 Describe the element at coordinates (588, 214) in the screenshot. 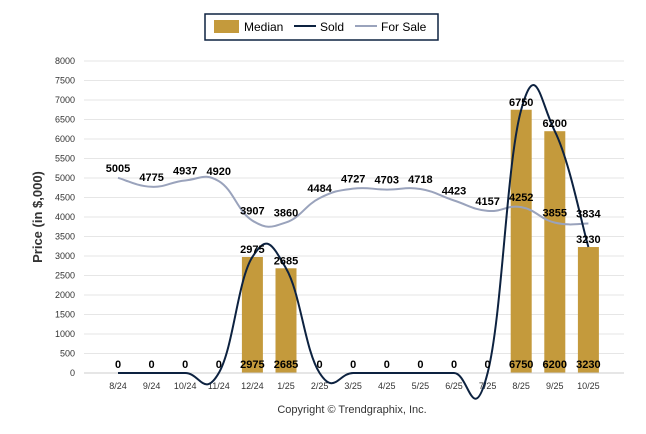

I see `label-for-sale: 3834` at that location.